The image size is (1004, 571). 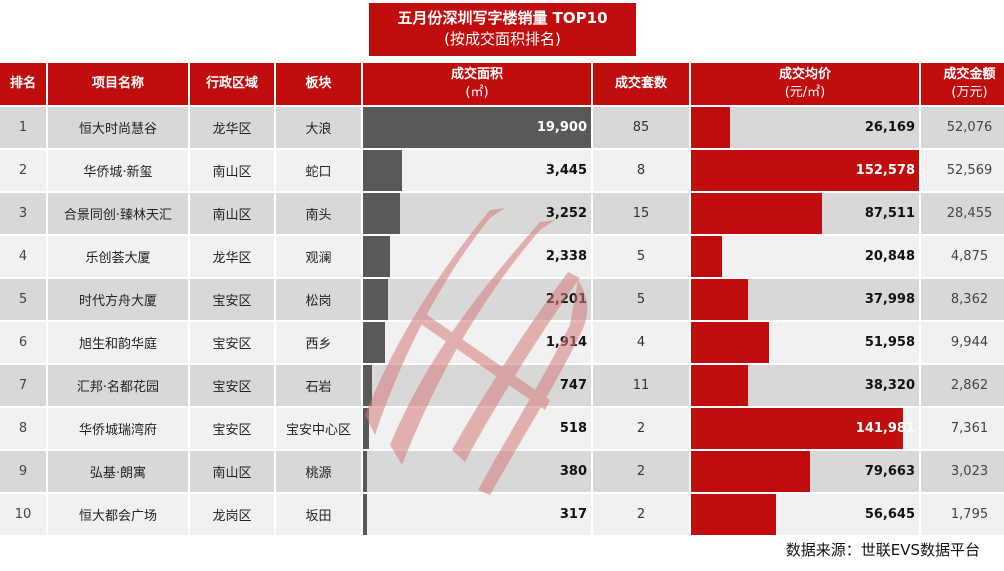 I want to click on cell-price: 141,981, so click(x=805, y=428).